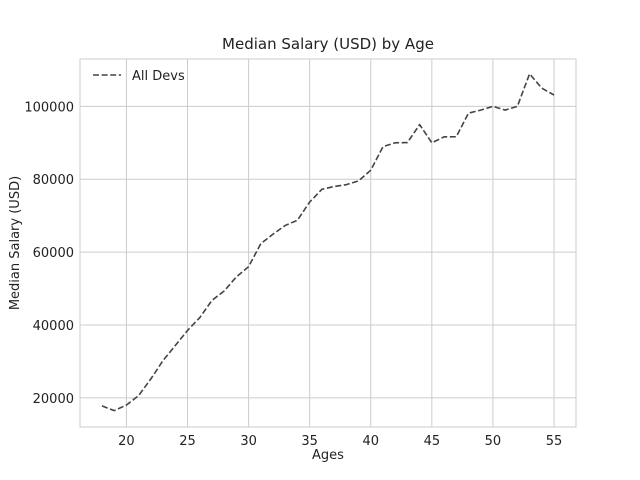 The height and width of the screenshot is (480, 640). What do you see at coordinates (49, 107) in the screenshot?
I see `y-tick-label: 100000` at bounding box center [49, 107].